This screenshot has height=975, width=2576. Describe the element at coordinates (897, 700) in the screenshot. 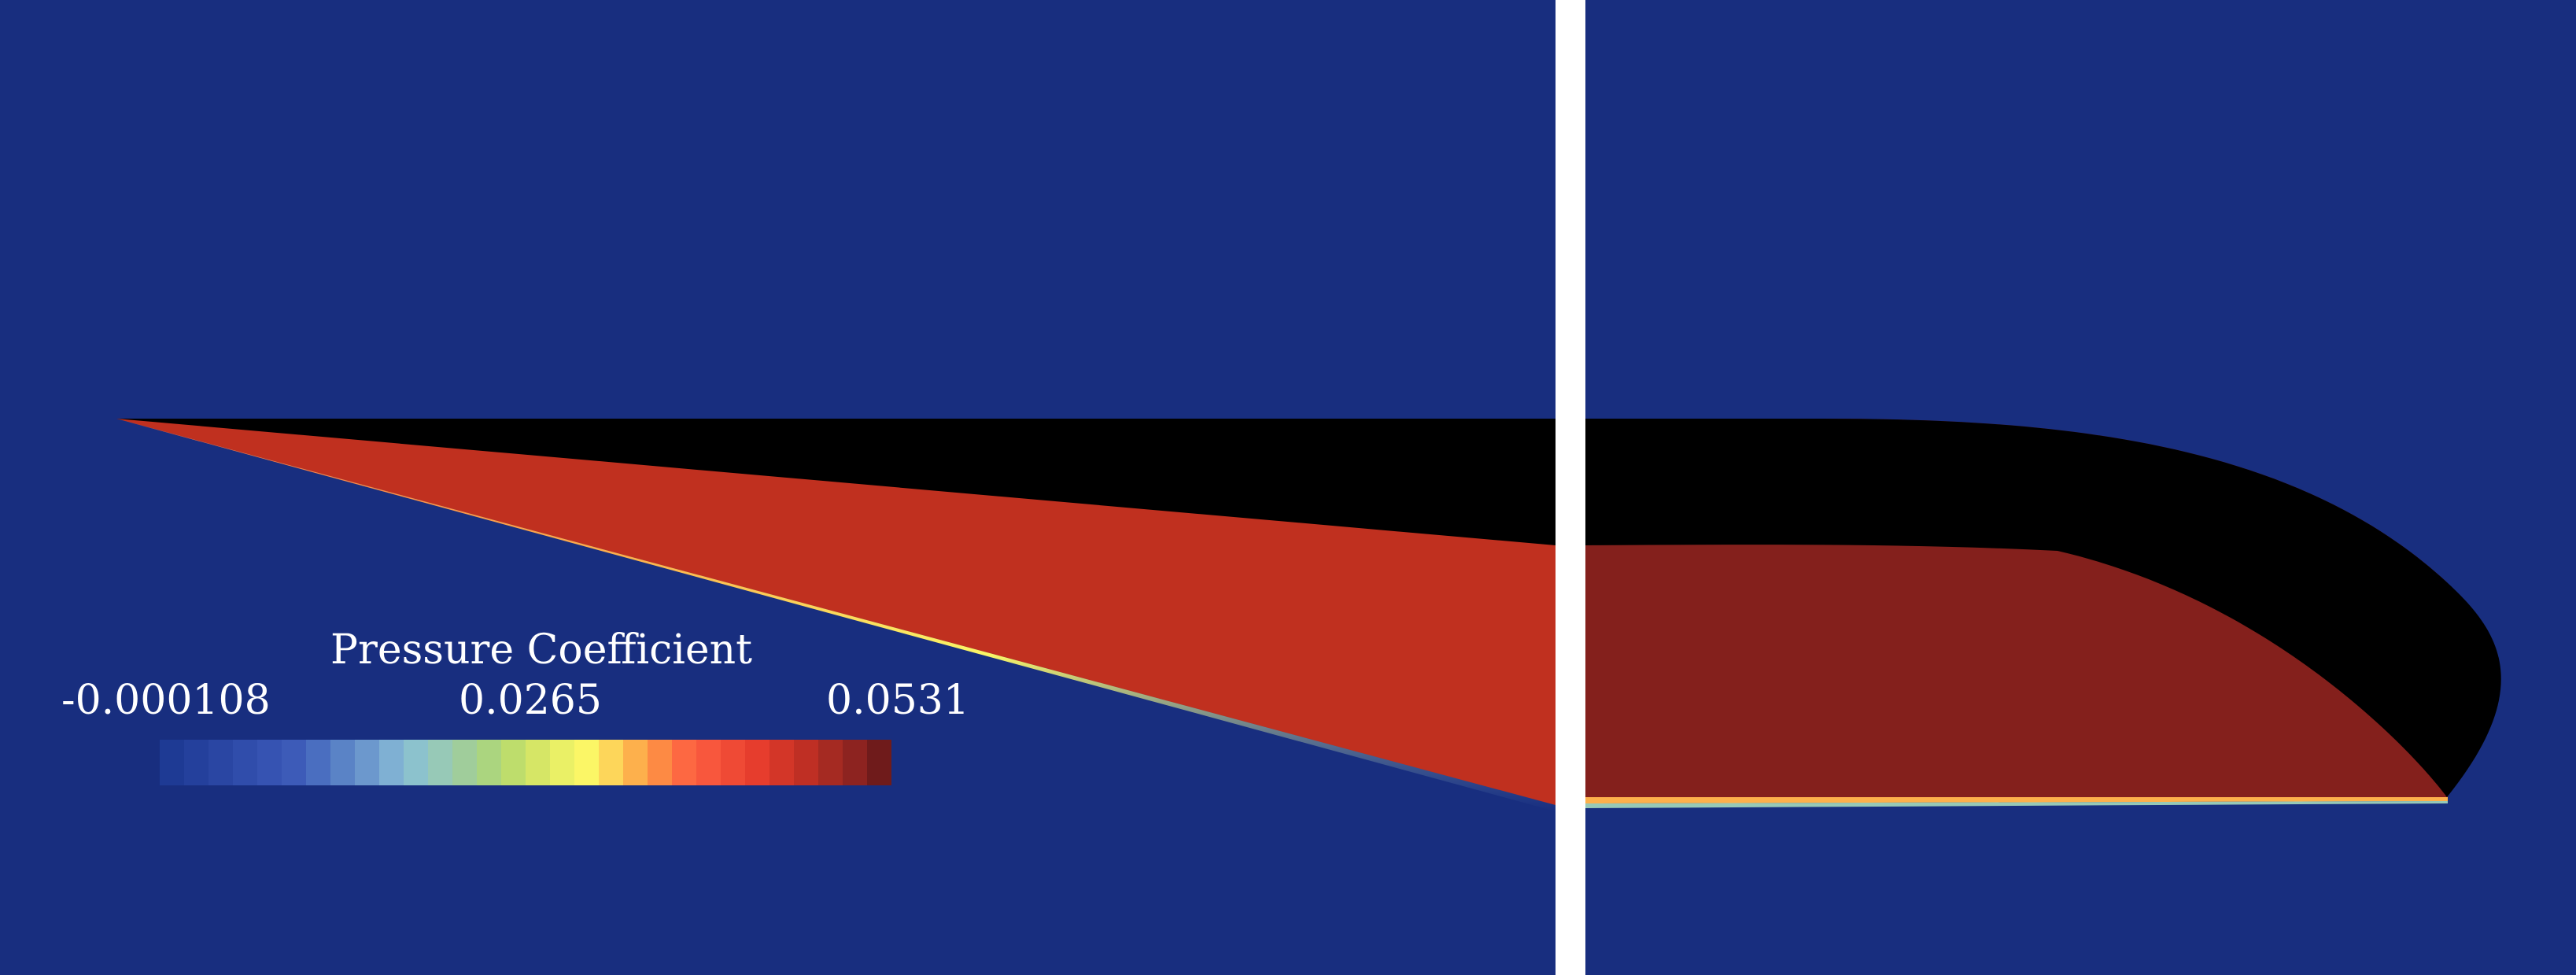

I see `colorbar-tick-max: 0.0531` at that location.